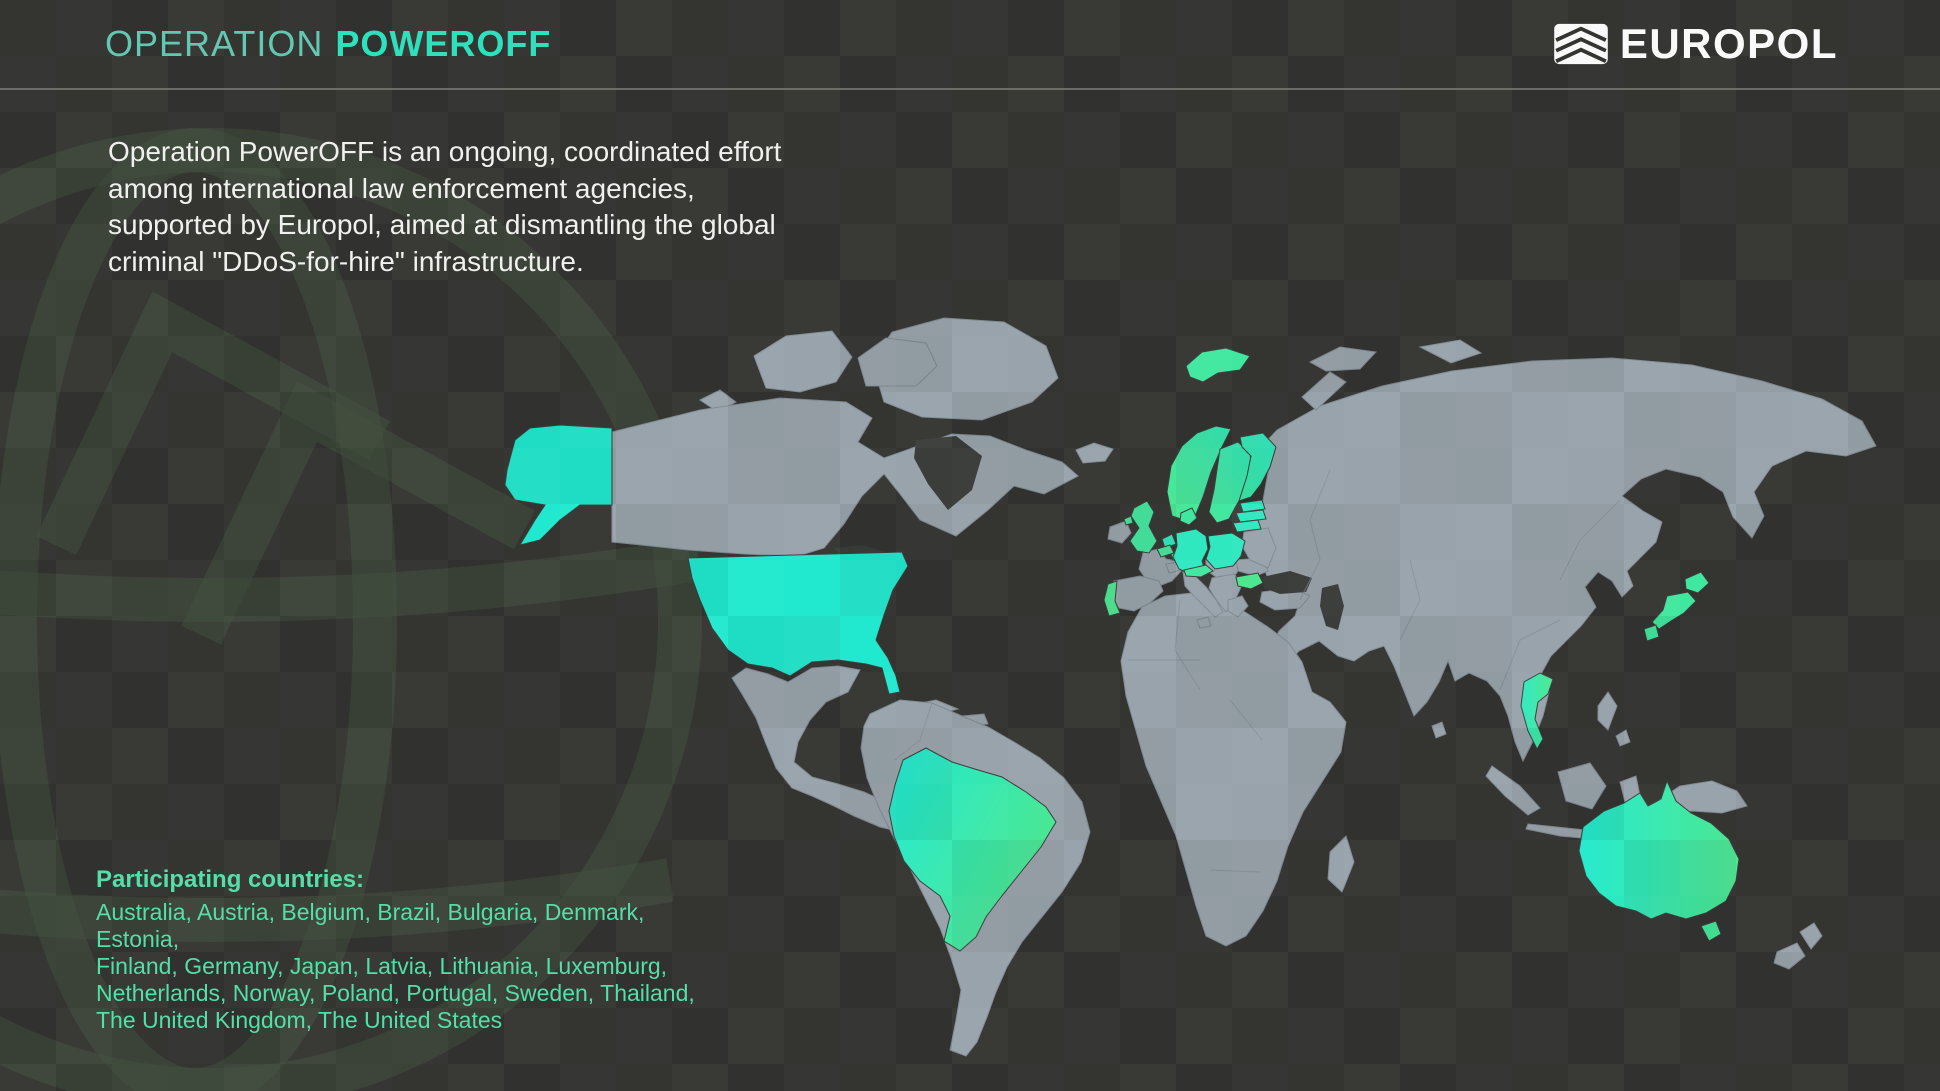 The height and width of the screenshot is (1091, 1940). I want to click on hudson-bay, so click(948, 473).